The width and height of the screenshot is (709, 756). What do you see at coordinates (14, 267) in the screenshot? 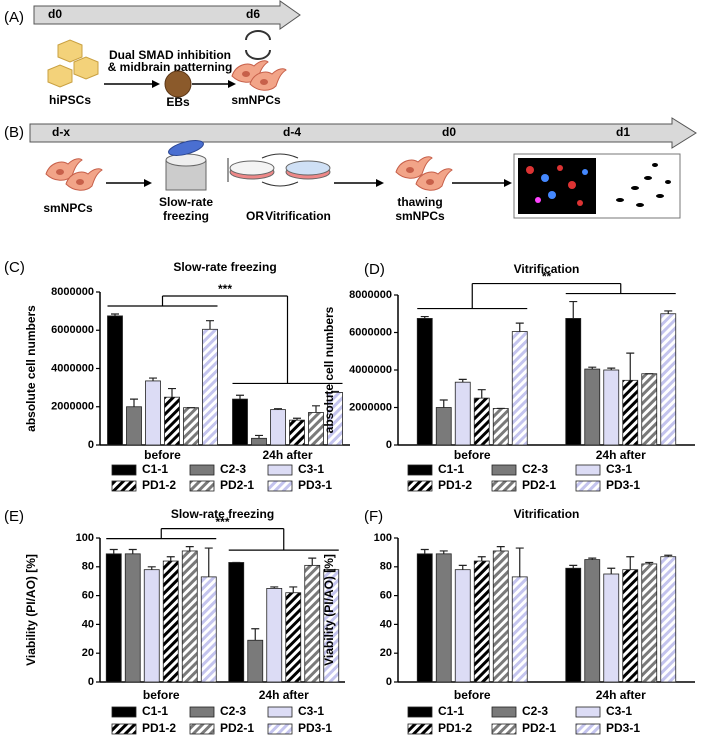
I see `panel-label: (C)` at bounding box center [14, 267].